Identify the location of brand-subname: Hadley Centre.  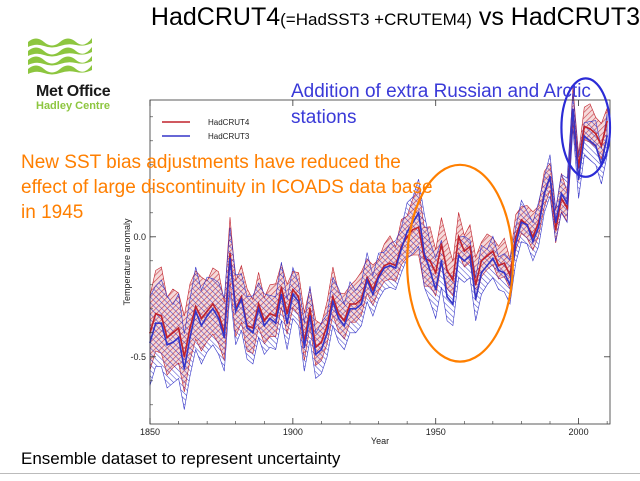
(73, 106).